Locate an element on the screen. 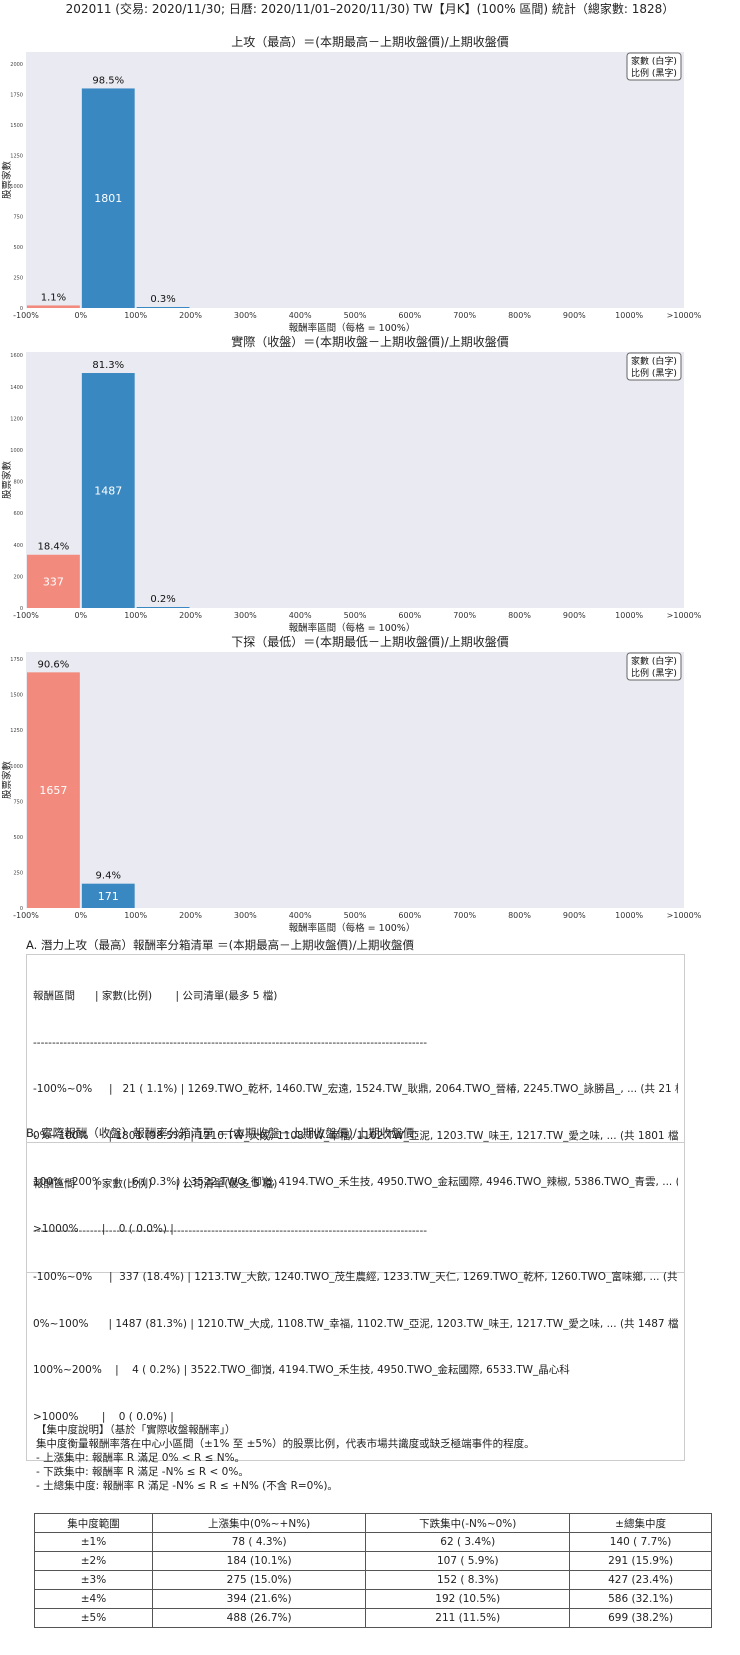  x-tick-label: 800% is located at coordinates (519, 615).